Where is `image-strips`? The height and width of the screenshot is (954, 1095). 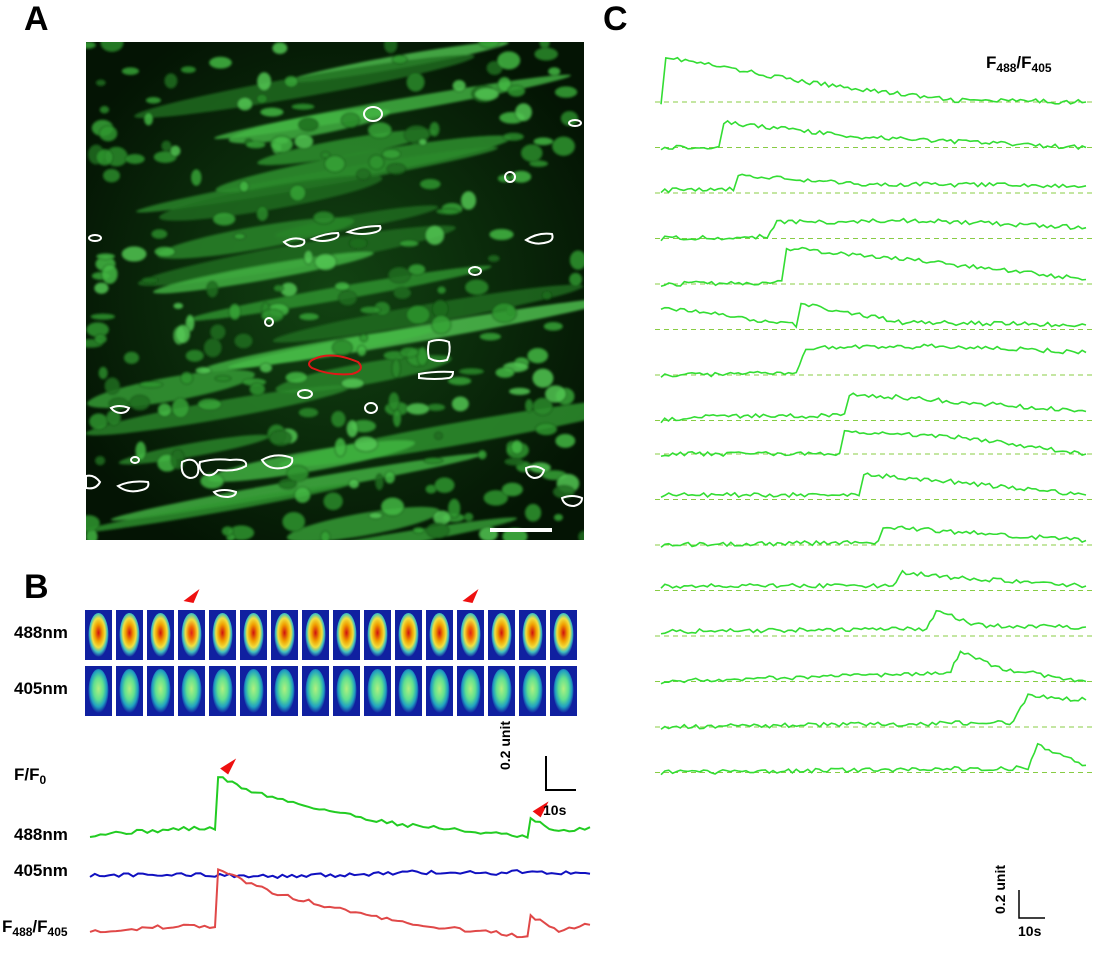
image-strips is located at coordinates (331, 652).